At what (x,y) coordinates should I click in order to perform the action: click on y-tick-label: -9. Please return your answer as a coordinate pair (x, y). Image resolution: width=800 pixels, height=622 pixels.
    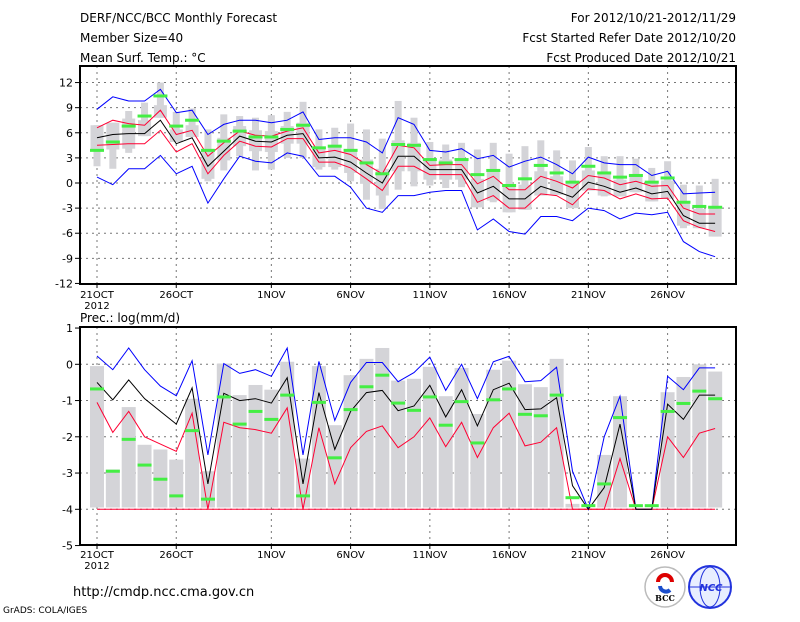
    Looking at the image, I should click on (67, 258).